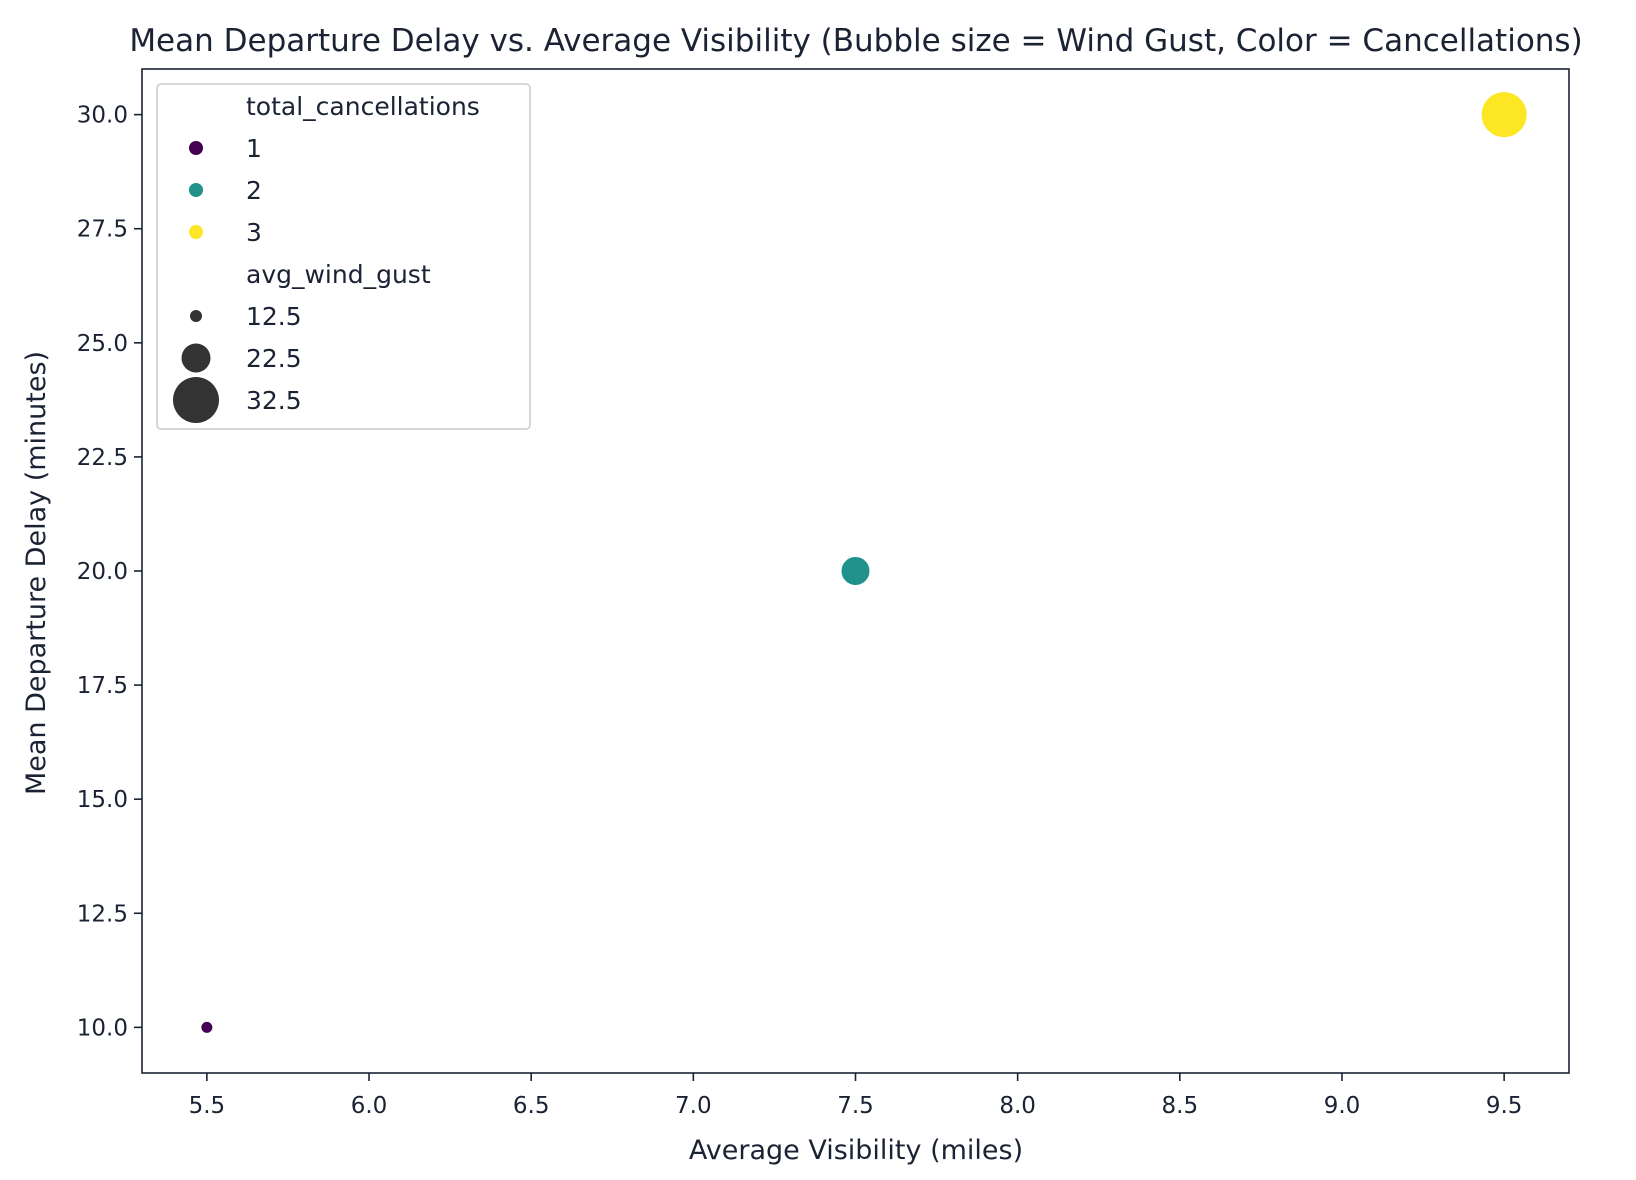 Image resolution: width=1636 pixels, height=1180 pixels. What do you see at coordinates (693, 1106) in the screenshot?
I see `x-tick-label: 7.0` at bounding box center [693, 1106].